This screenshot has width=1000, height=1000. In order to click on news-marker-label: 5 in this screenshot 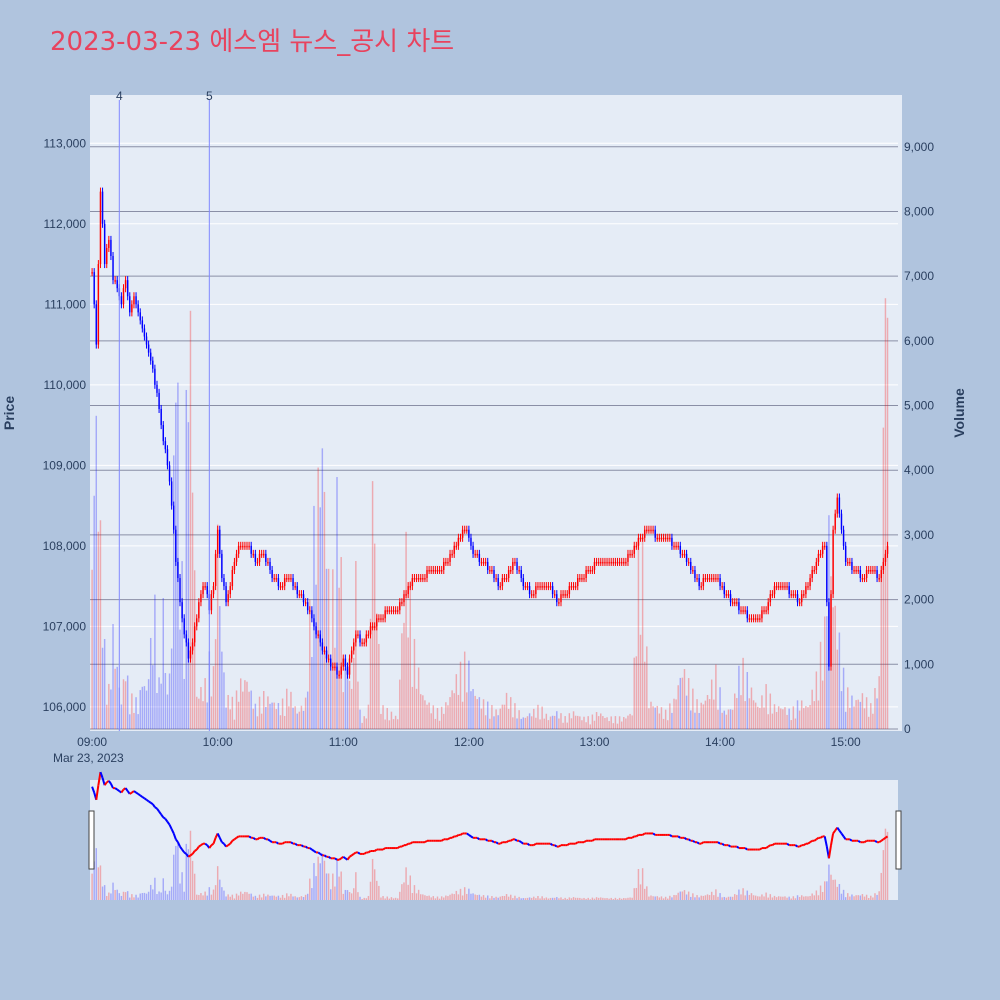, I will do `click(209, 96)`.